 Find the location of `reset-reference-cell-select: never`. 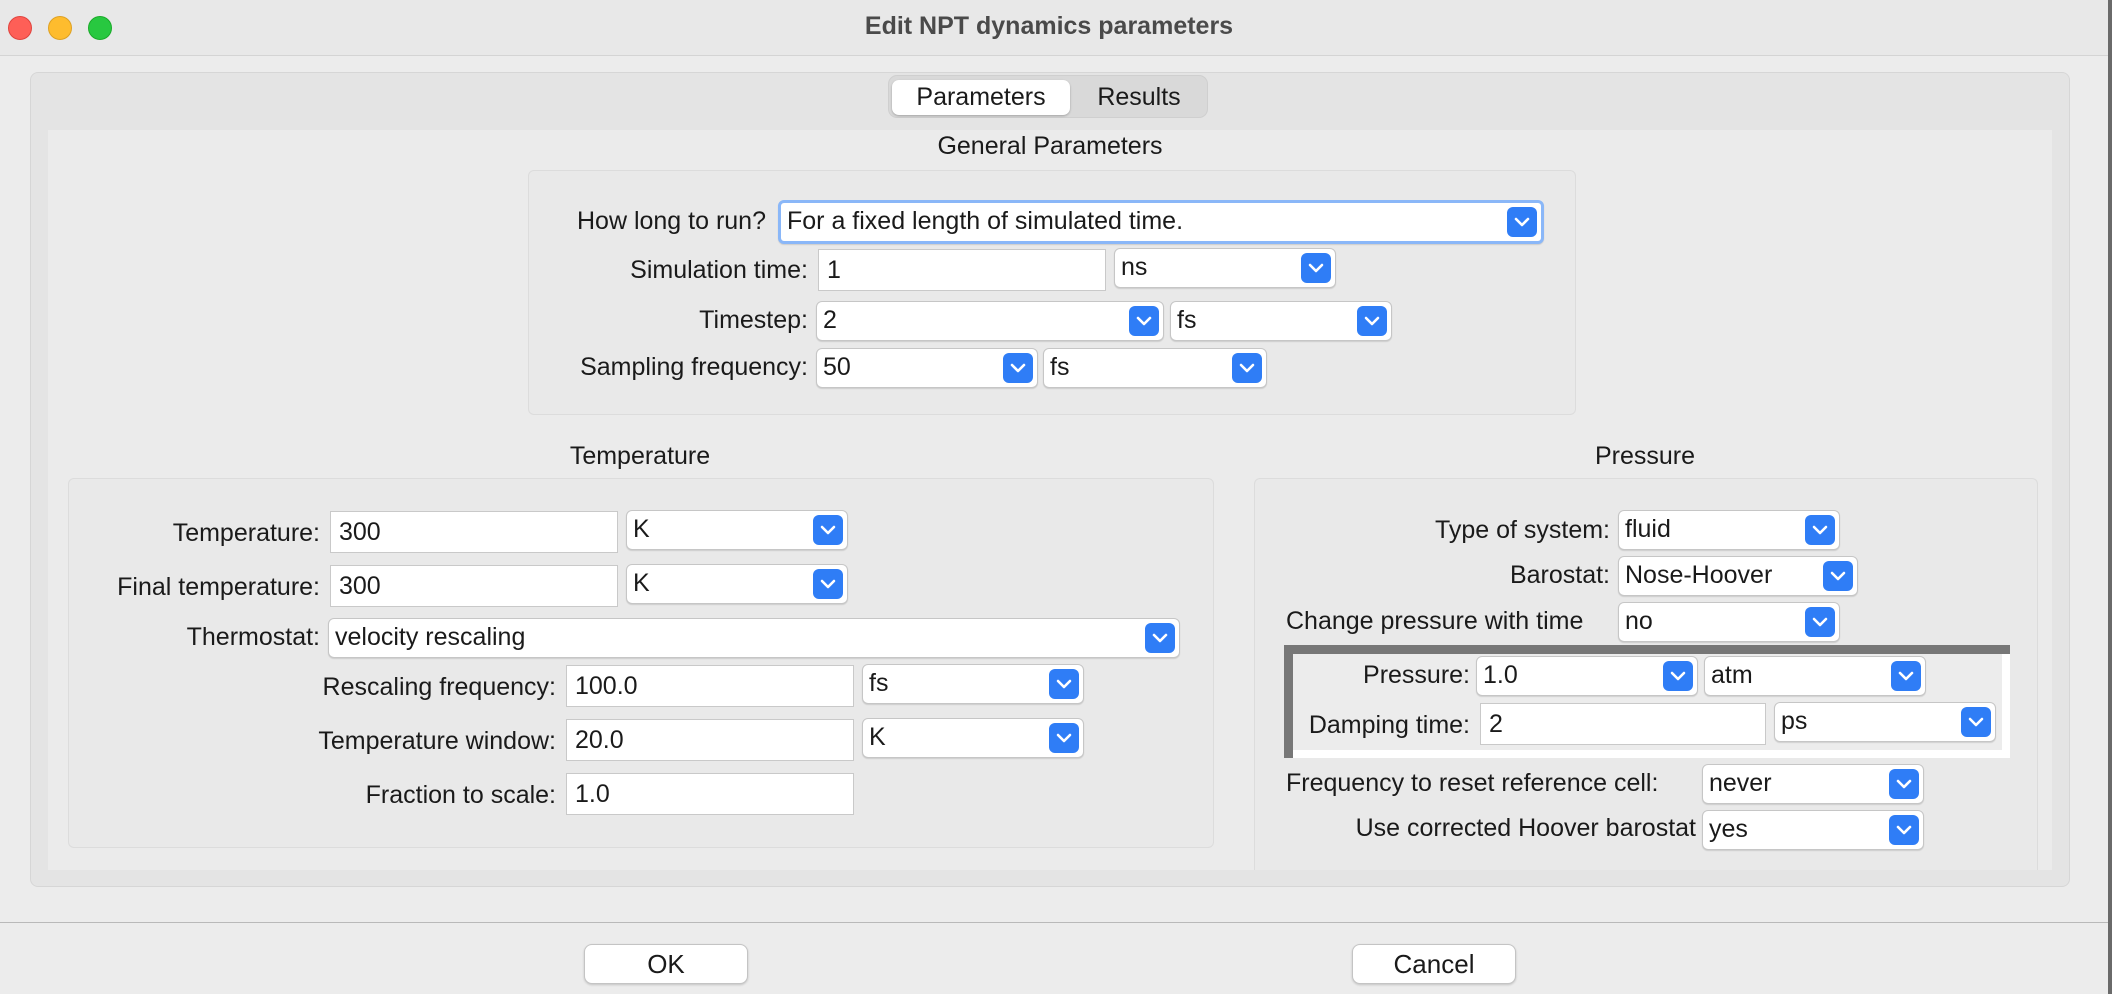

reset-reference-cell-select: never is located at coordinates (1813, 784).